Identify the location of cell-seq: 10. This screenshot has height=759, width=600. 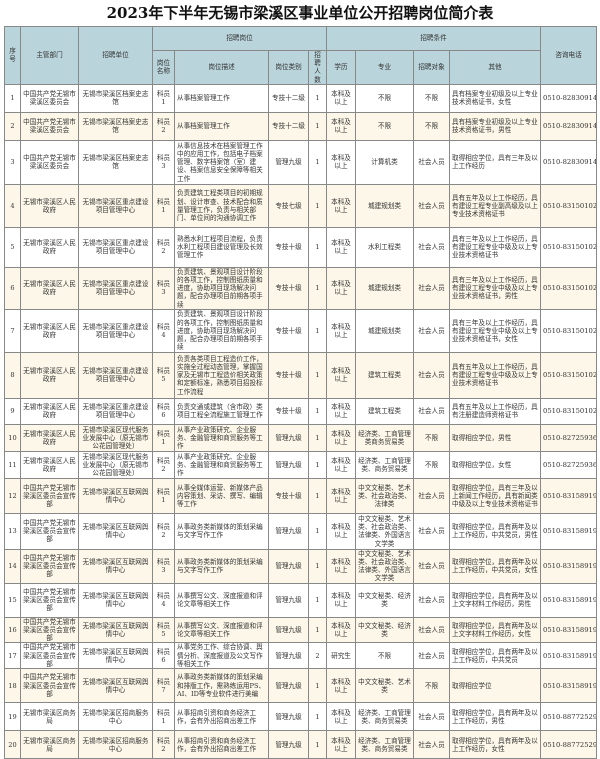
(12, 437).